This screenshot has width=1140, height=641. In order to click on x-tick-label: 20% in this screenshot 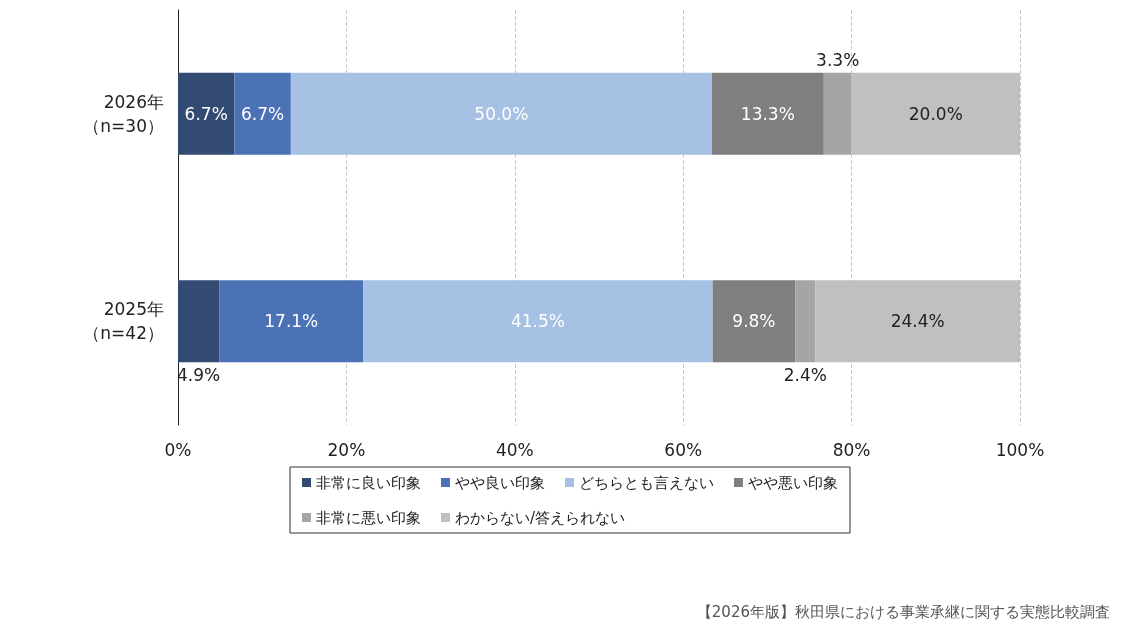, I will do `click(346, 449)`.